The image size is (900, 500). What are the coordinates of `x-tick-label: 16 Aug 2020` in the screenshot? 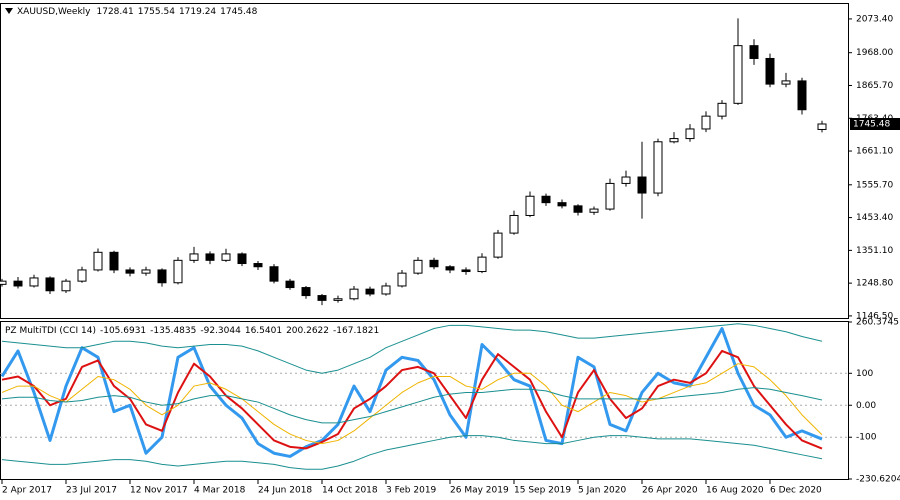 It's located at (735, 491).